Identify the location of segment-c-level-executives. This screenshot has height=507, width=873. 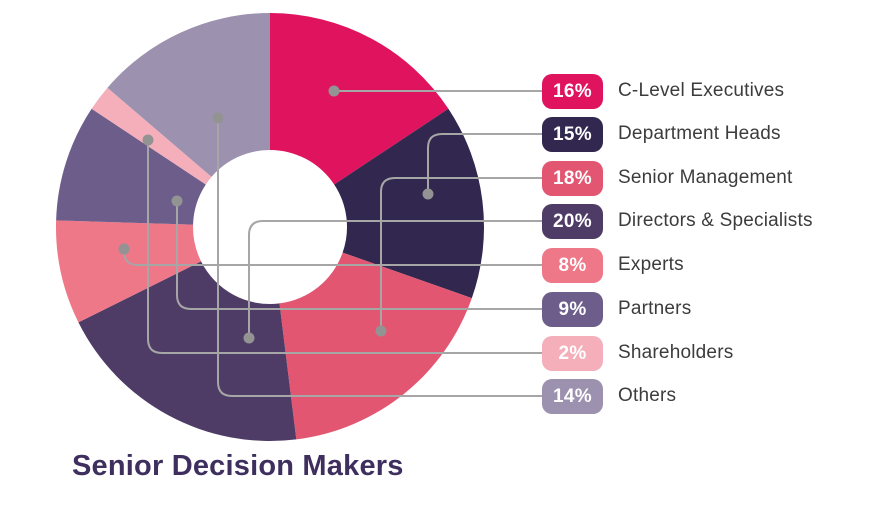
(359, 99).